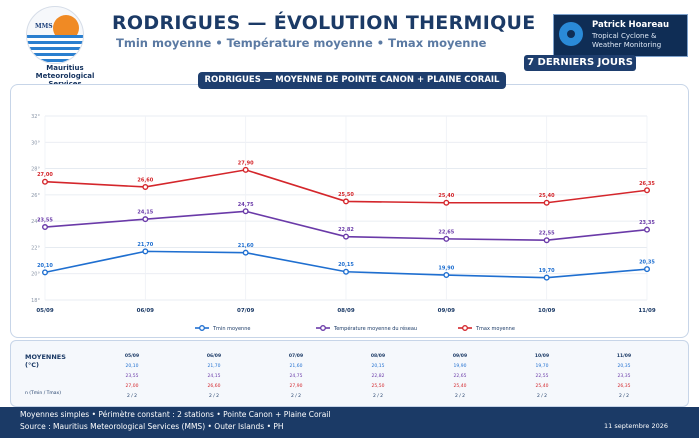  What do you see at coordinates (35, 170) in the screenshot?
I see `y-tick-label: 28°` at bounding box center [35, 170].